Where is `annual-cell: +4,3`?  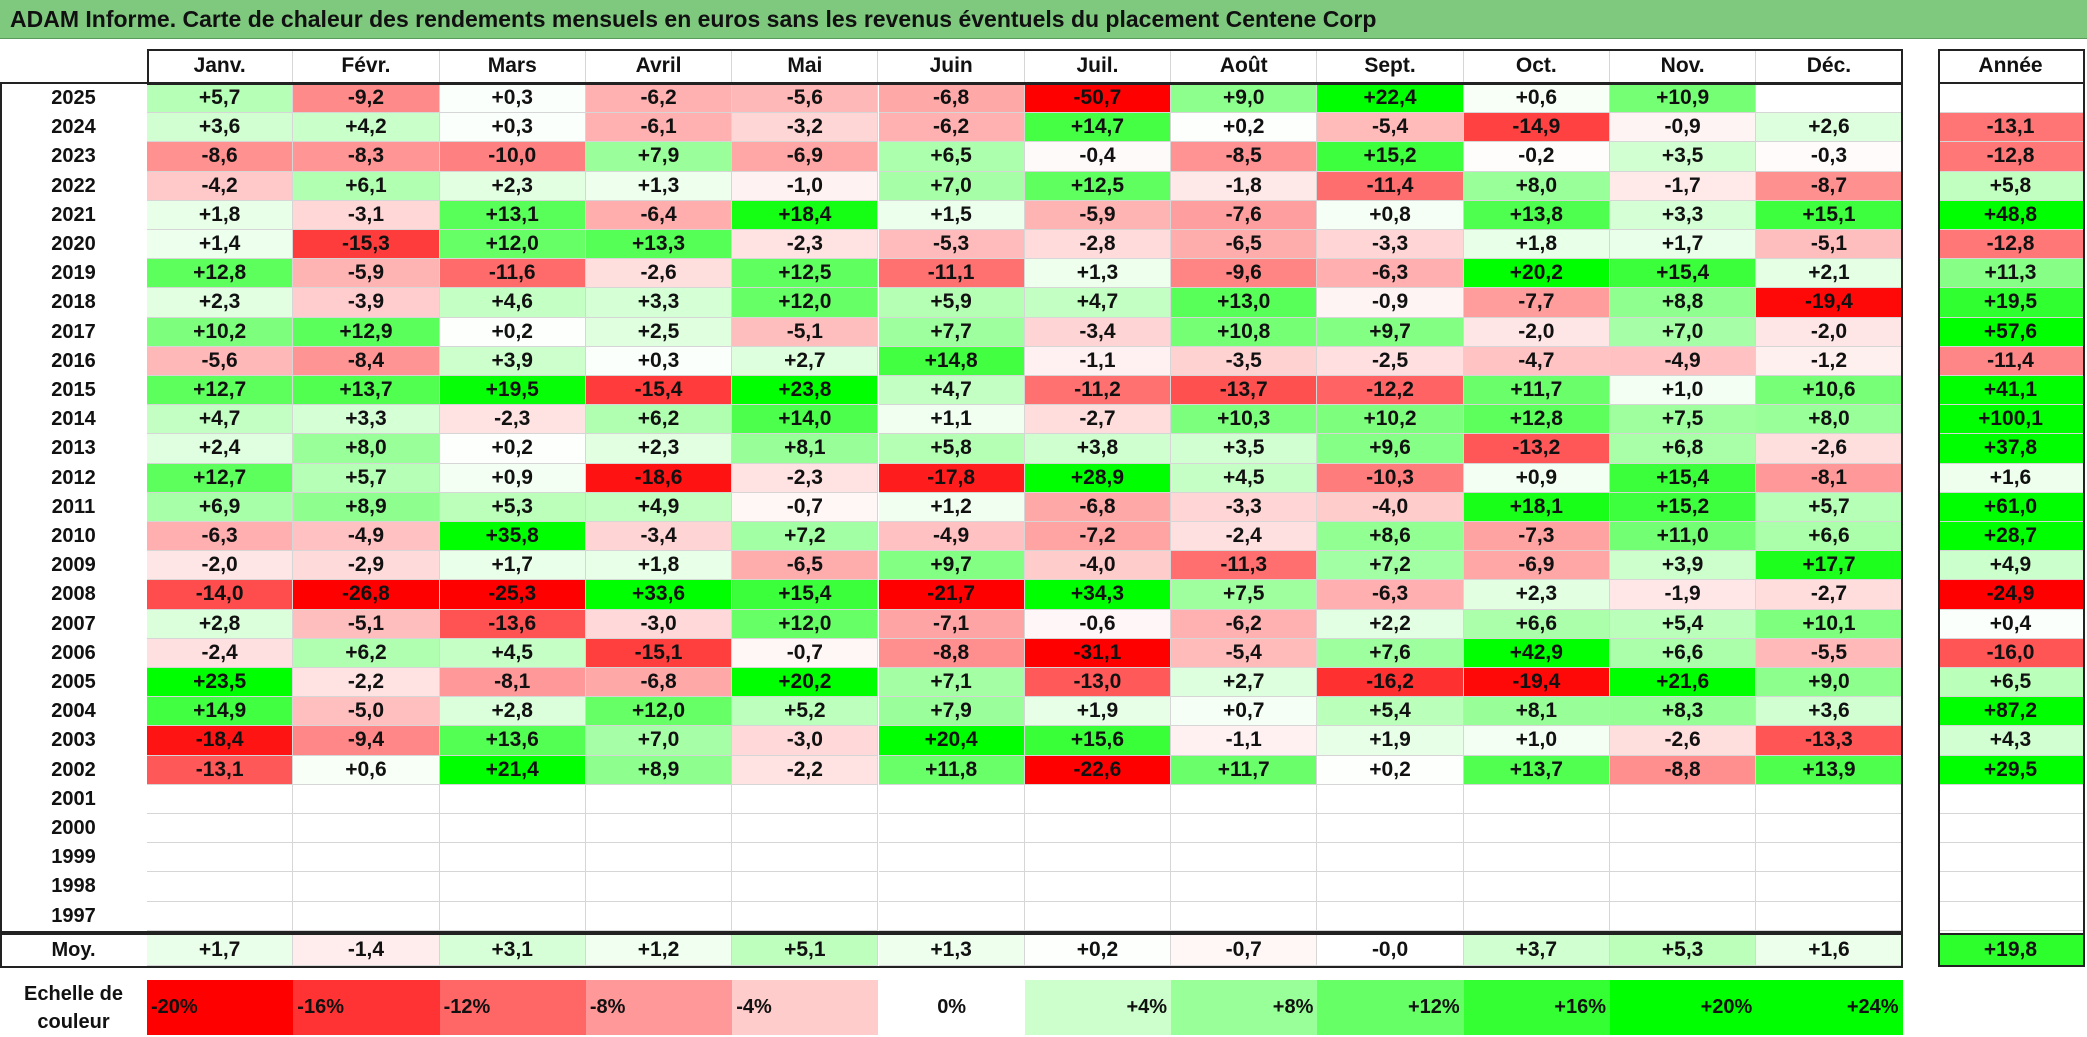
annual-cell: +4,3 is located at coordinates (2011, 741).